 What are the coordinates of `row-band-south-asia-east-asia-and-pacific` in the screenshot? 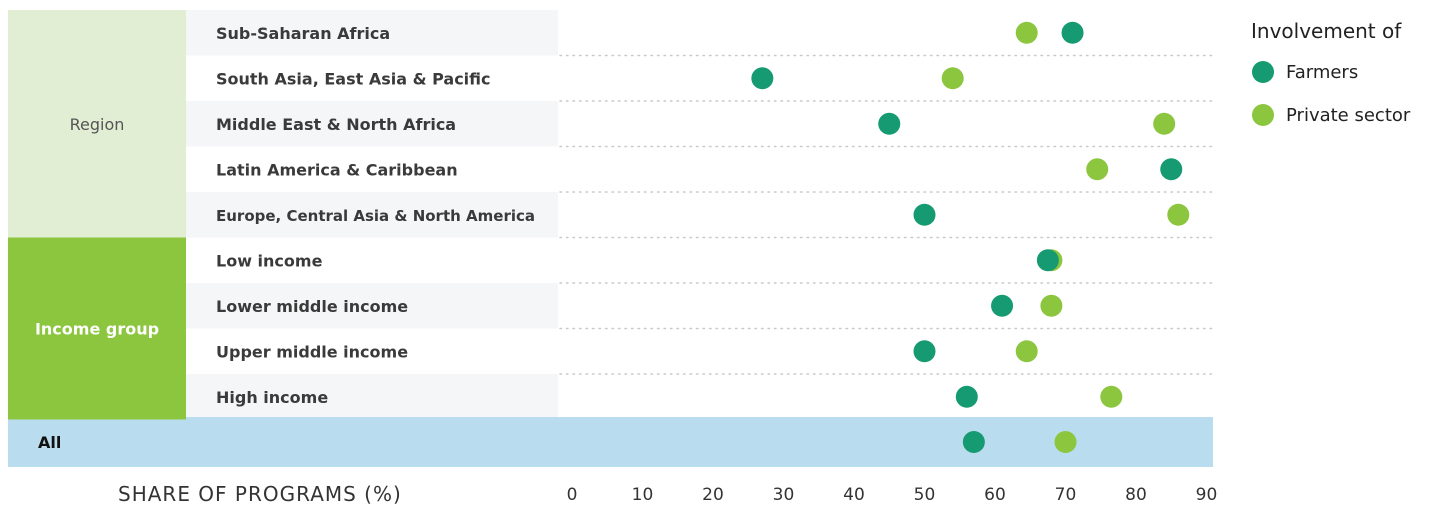 It's located at (372, 78).